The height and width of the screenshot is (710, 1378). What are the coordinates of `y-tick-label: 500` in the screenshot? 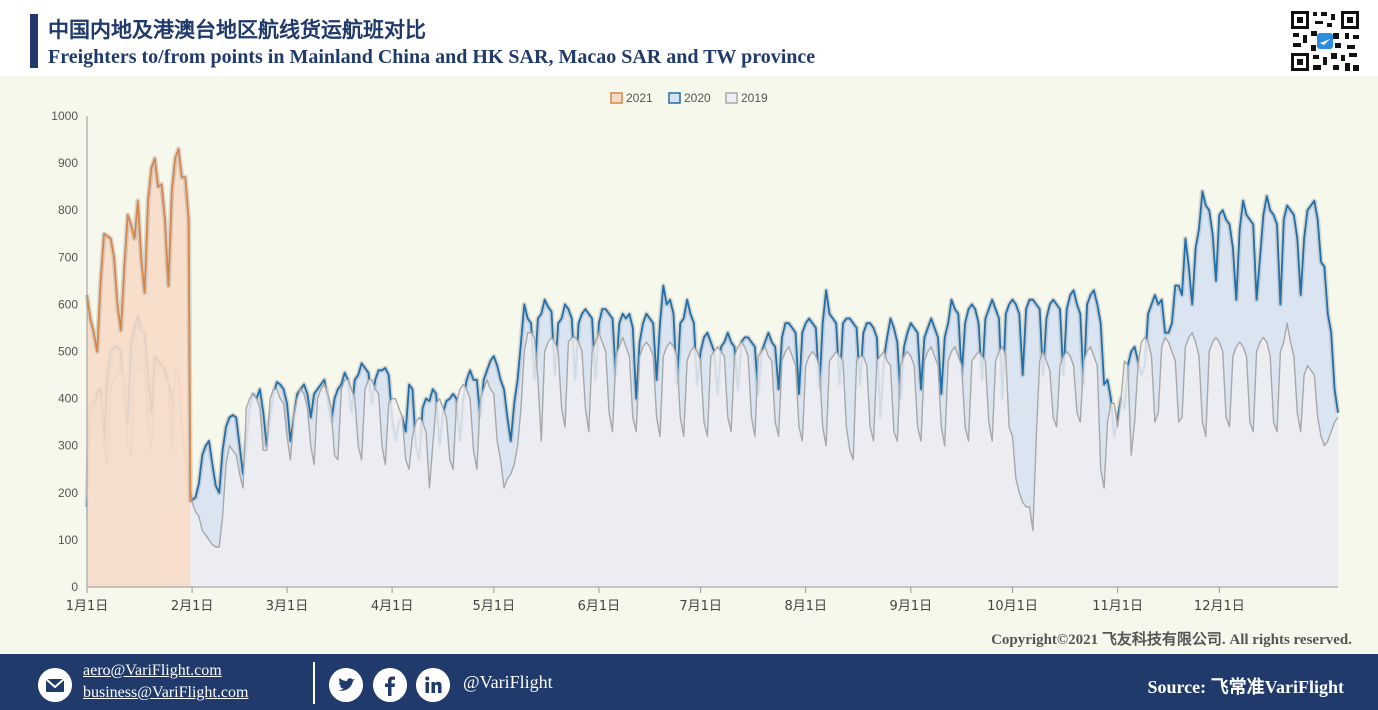 It's located at (68, 352).